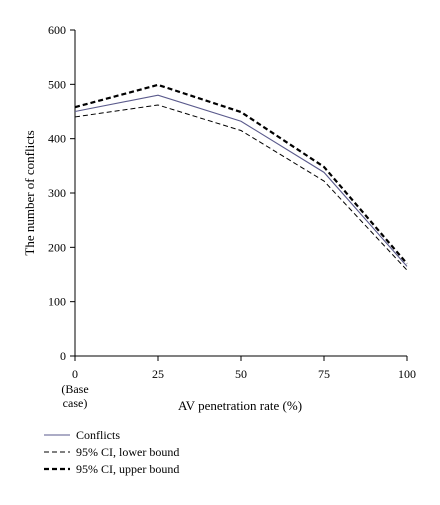 The image size is (440, 505). Describe the element at coordinates (57, 247) in the screenshot. I see `y-tick-label: 200` at that location.